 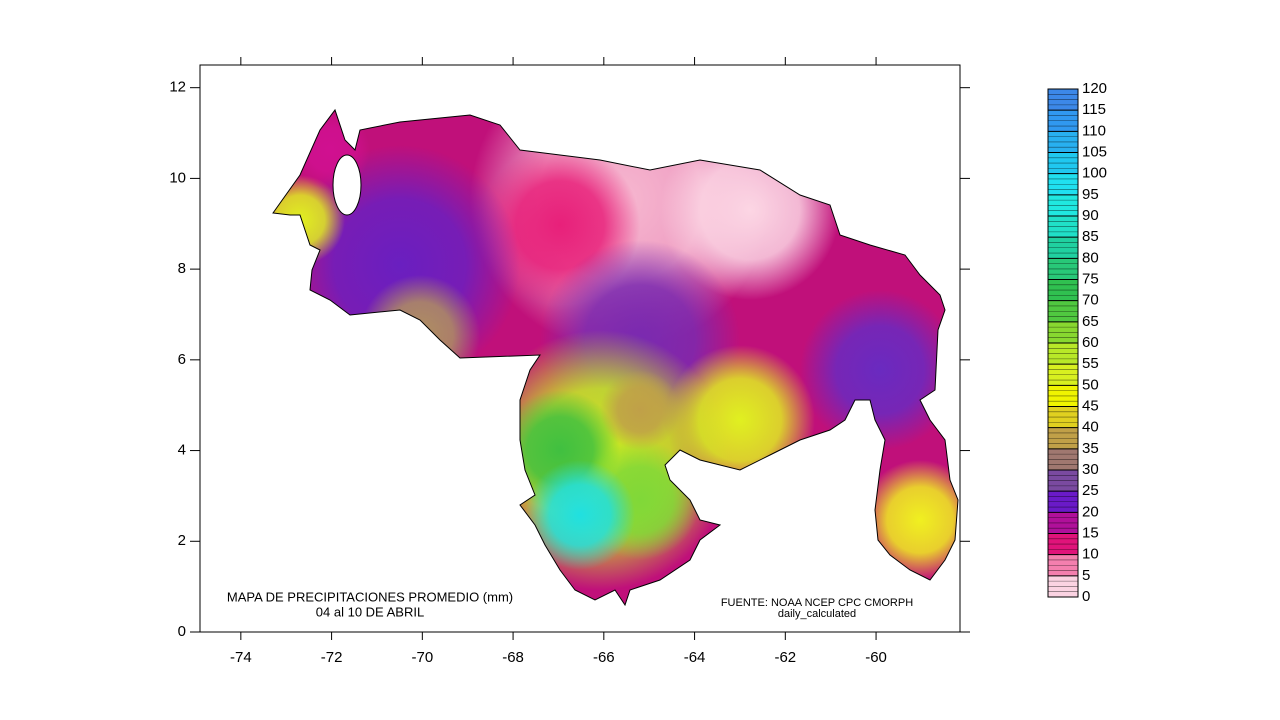 I want to click on colorbar-label: 110, so click(x=1094, y=130).